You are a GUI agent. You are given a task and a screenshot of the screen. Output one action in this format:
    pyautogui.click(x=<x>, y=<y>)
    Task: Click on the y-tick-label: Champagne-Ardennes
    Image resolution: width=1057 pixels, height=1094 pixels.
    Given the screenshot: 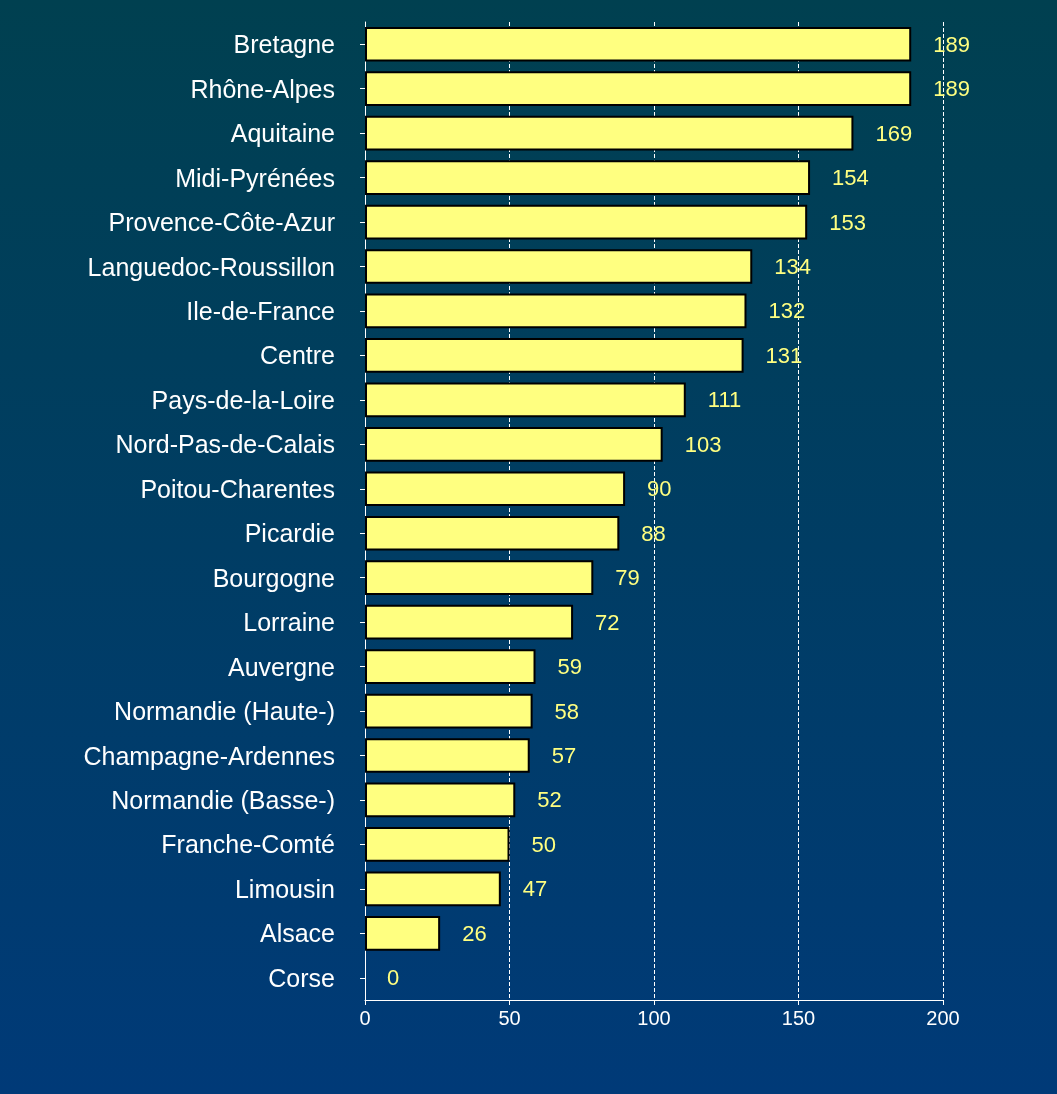 What is the action you would take?
    pyautogui.click(x=209, y=755)
    